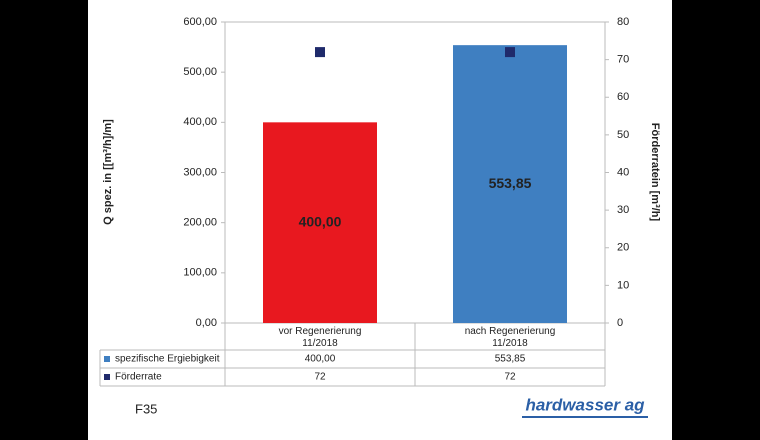 Image resolution: width=760 pixels, height=440 pixels. What do you see at coordinates (620, 323) in the screenshot?
I see `y2-tick-label: 0` at bounding box center [620, 323].